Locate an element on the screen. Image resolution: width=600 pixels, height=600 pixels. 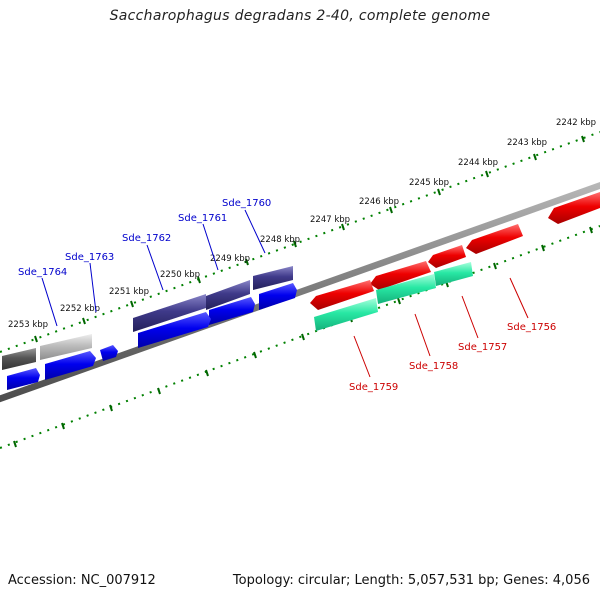
gene-label-sde1759: Sde_1759 is located at coordinates (373, 387).